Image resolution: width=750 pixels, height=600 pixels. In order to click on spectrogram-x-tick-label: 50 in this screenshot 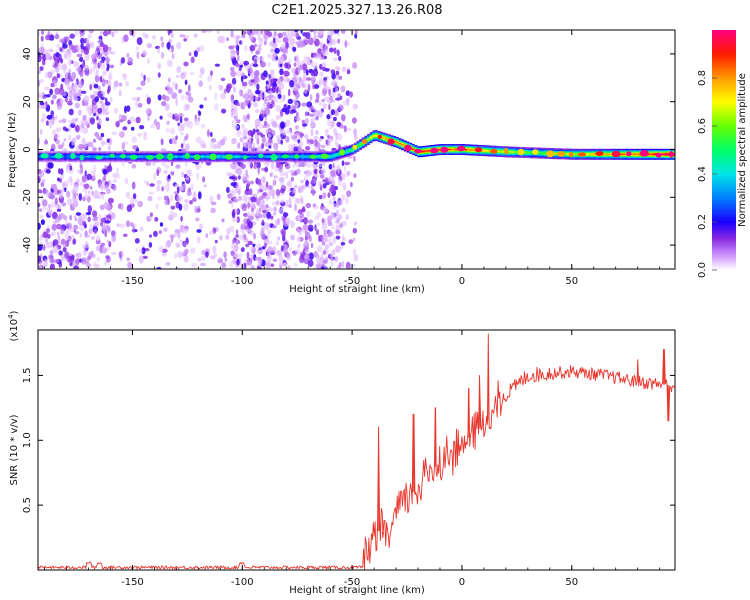, I will do `click(571, 281)`.